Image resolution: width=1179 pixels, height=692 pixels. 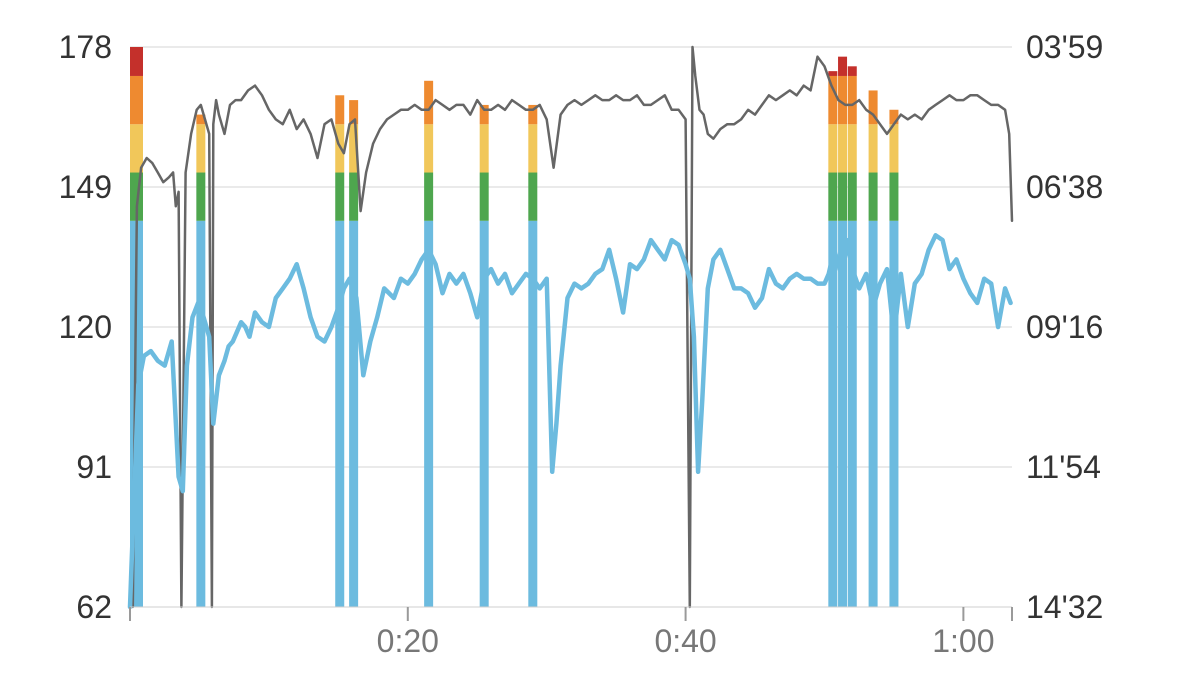 What do you see at coordinates (94, 467) in the screenshot?
I see `y-left-tick-label: 91` at bounding box center [94, 467].